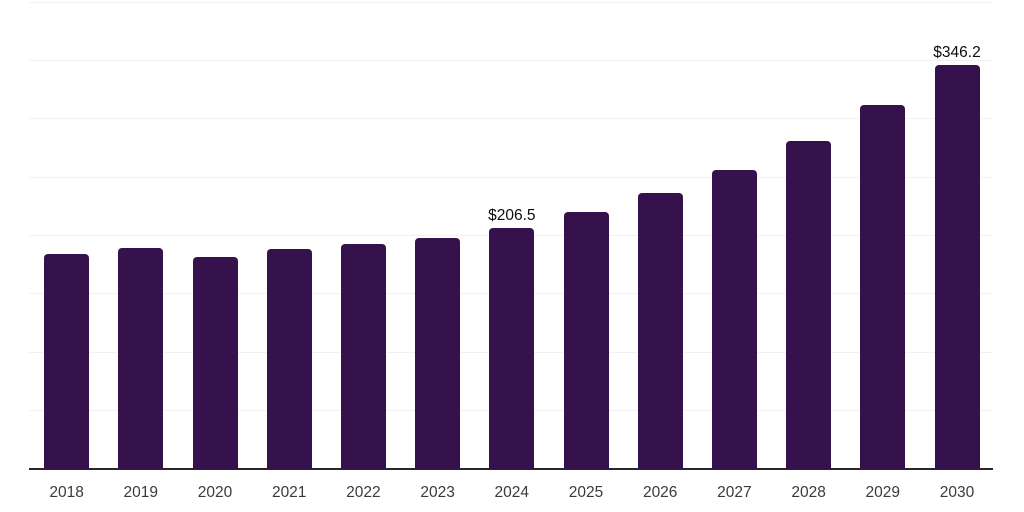  What do you see at coordinates (586, 492) in the screenshot?
I see `x-tick-label-2025: 2025` at bounding box center [586, 492].